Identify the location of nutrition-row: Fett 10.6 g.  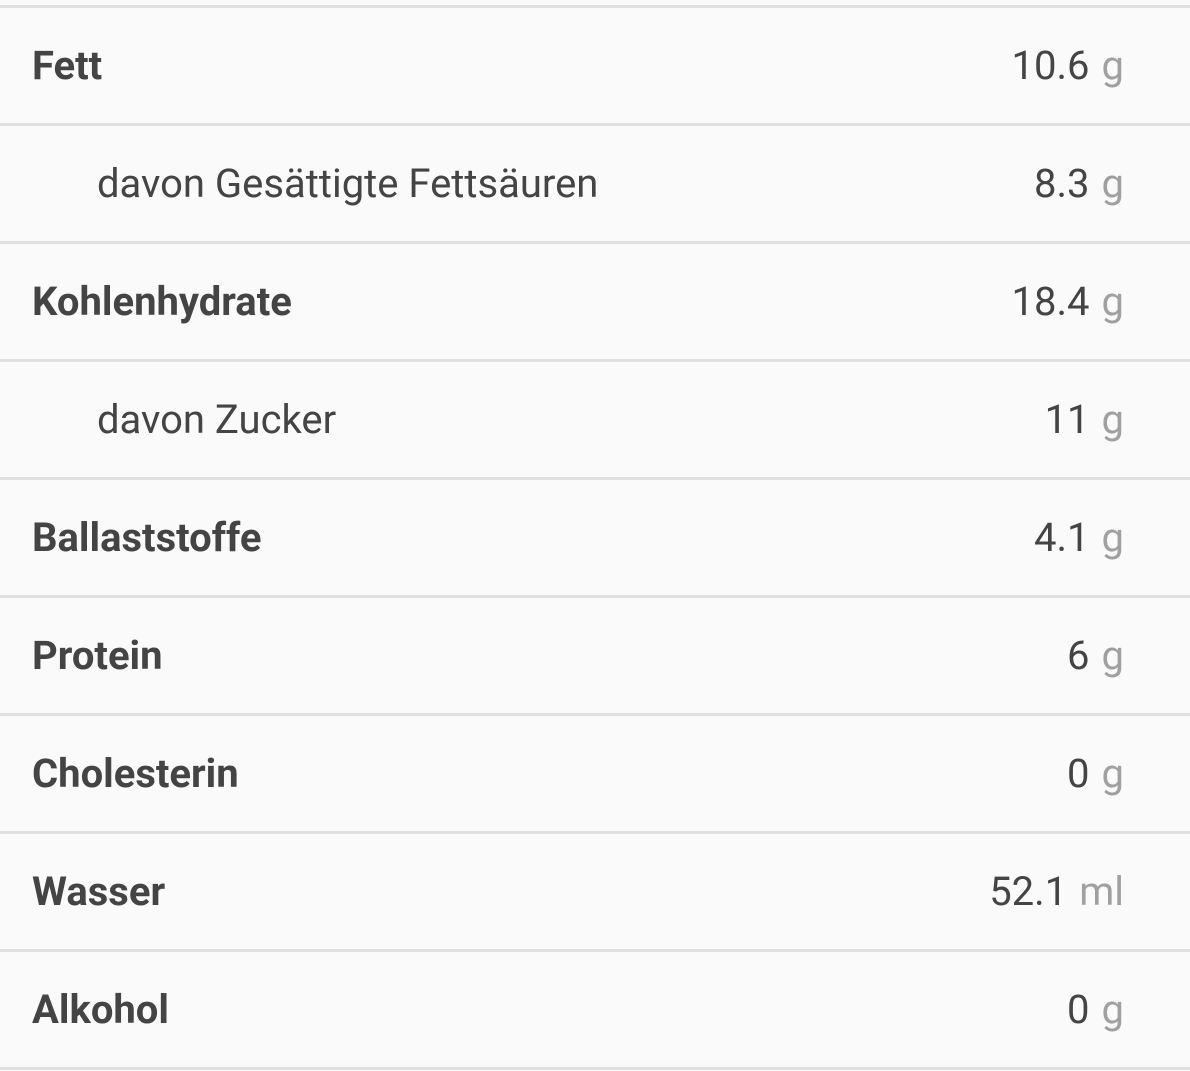
(595, 67).